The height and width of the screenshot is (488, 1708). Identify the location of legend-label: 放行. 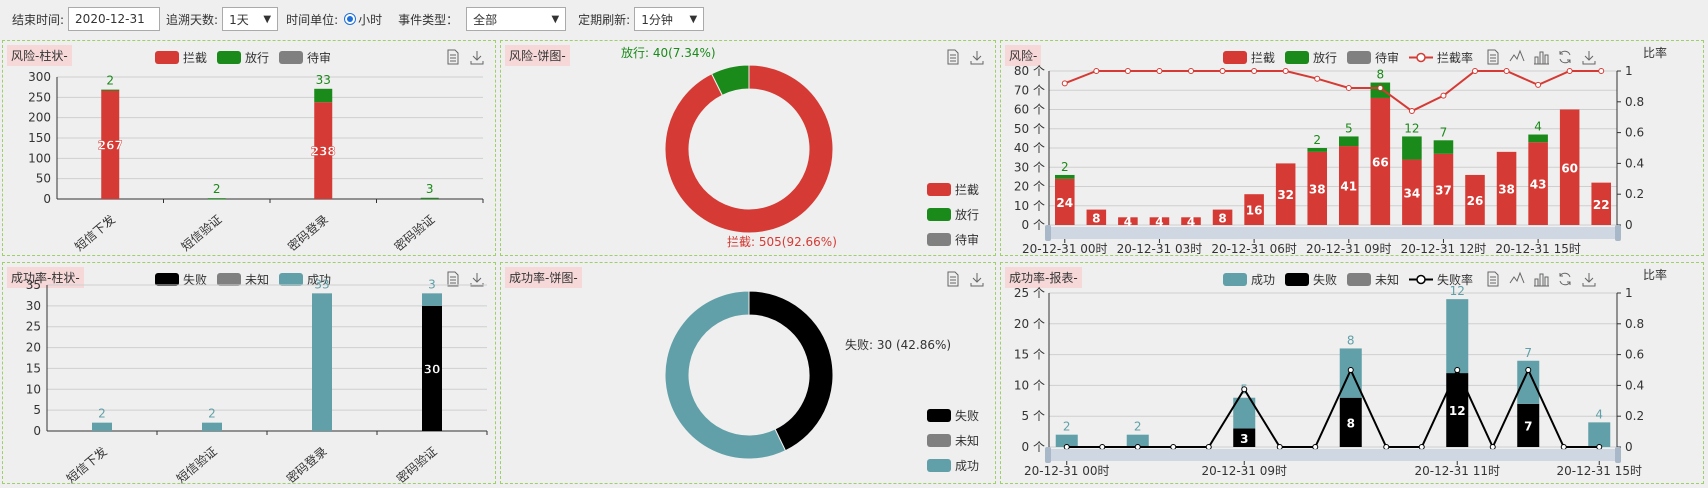
(1325, 58).